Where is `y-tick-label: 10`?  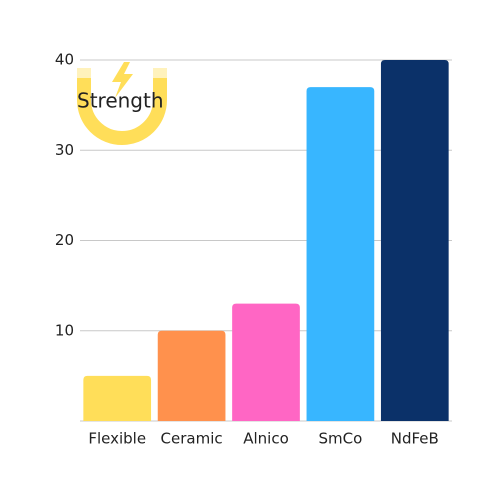 y-tick-label: 10 is located at coordinates (64, 330).